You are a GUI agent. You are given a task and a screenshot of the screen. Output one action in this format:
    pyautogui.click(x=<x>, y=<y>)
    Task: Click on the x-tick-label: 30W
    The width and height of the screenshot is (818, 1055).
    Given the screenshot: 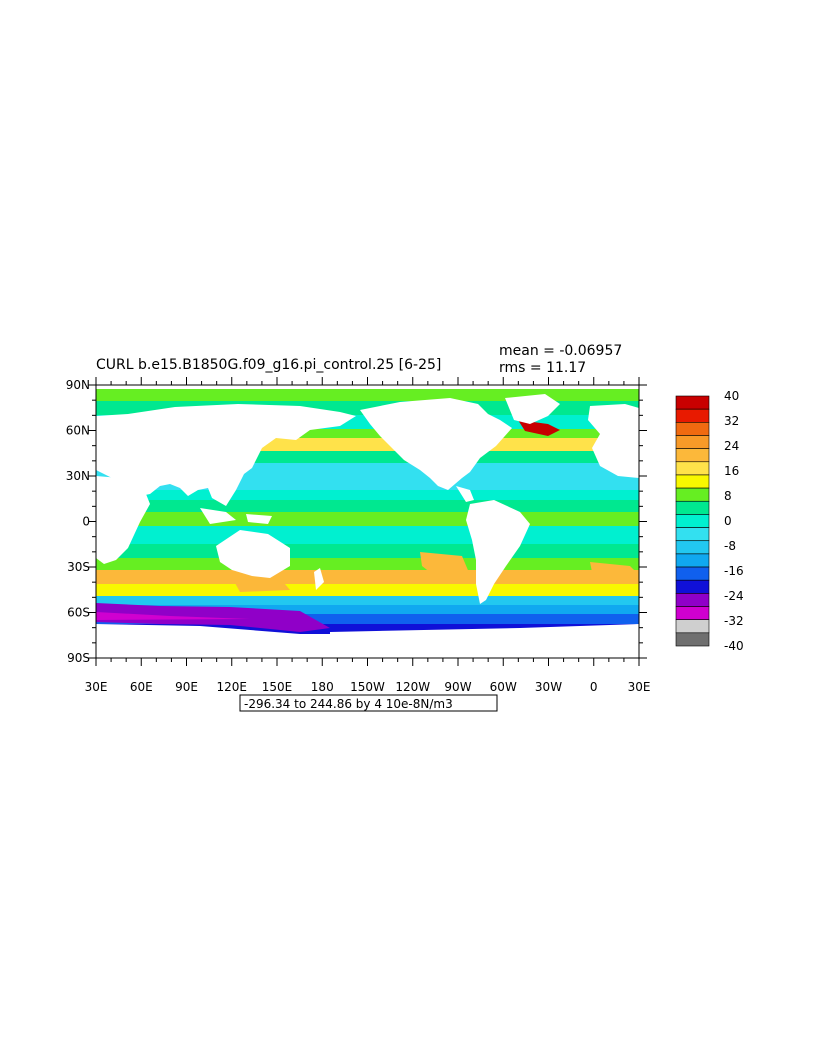 What is the action you would take?
    pyautogui.click(x=548, y=687)
    